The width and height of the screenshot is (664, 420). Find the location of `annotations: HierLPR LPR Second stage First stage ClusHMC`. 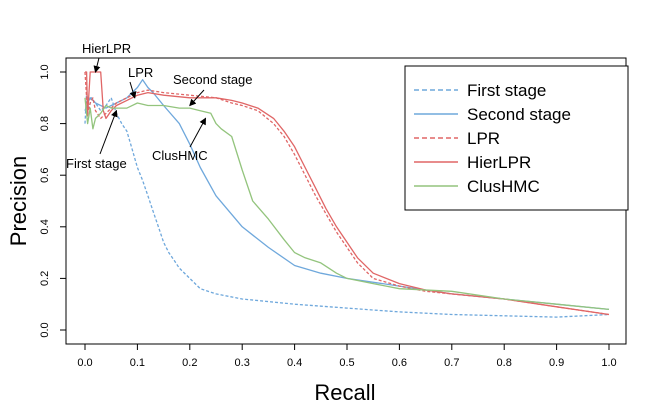

annotations: HierLPR LPR Second stage First stage ClusHMC is located at coordinates (159, 106).